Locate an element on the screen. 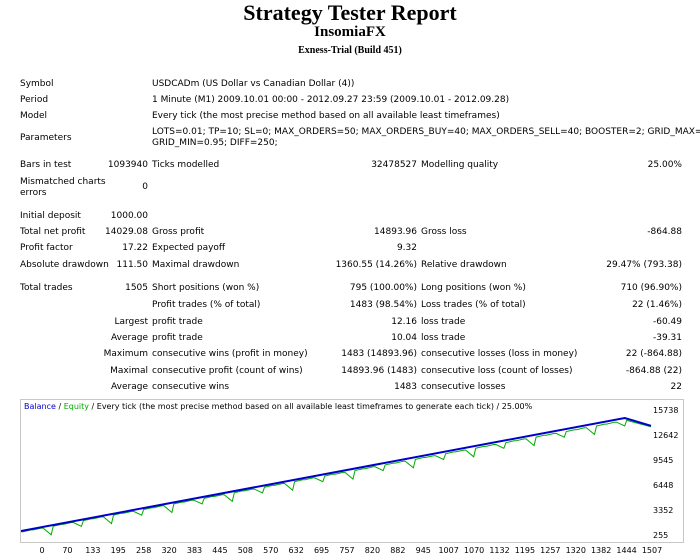 Image resolution: width=700 pixels, height=559 pixels. expert-name: InsomiaFX is located at coordinates (350, 32).